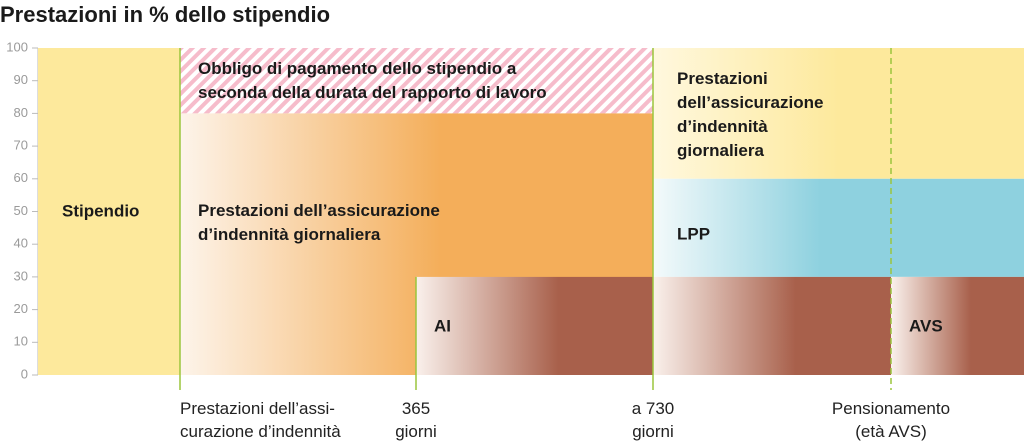 This screenshot has height=444, width=1024. I want to click on y-tick-label: 10, so click(21, 341).